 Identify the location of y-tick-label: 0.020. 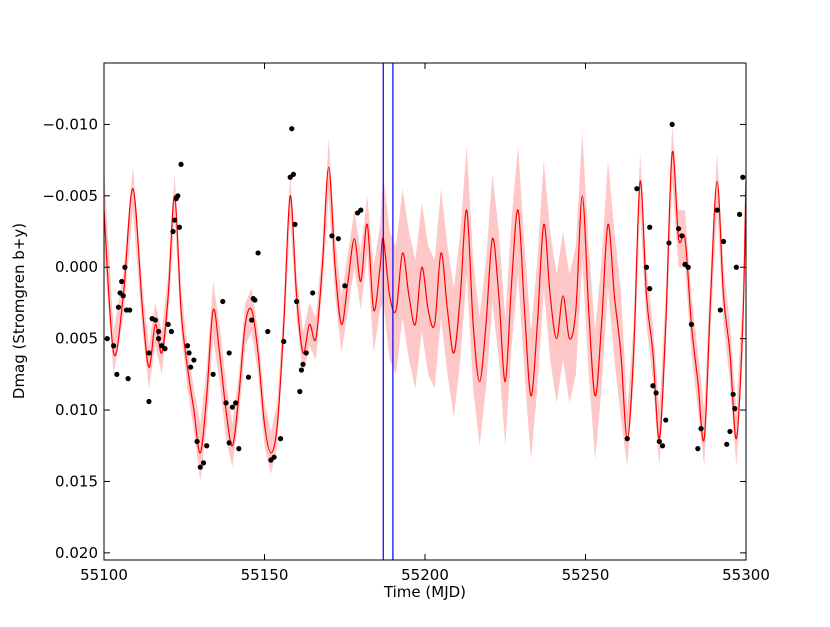
(76, 553).